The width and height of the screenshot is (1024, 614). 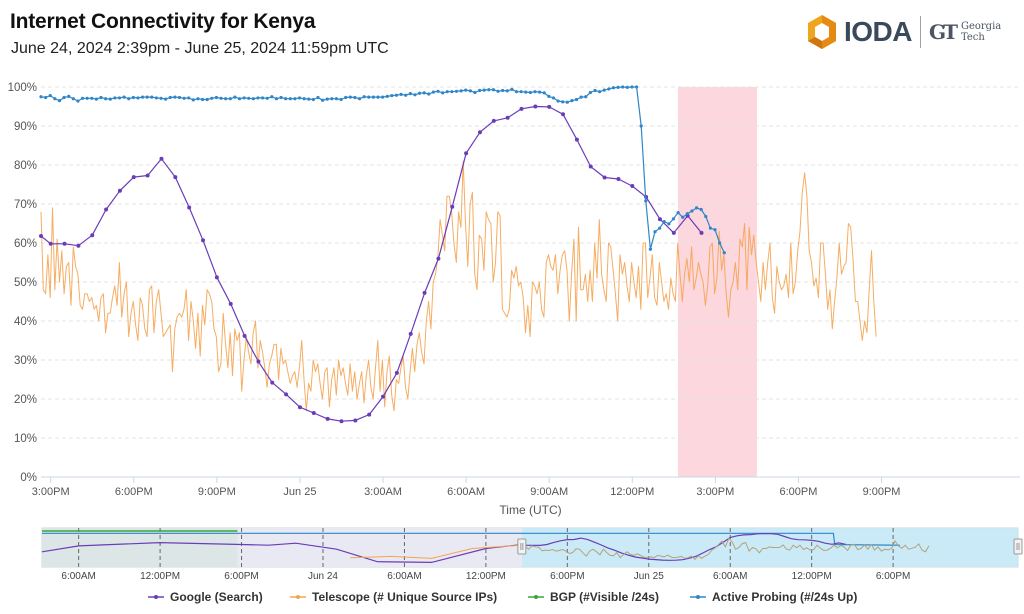 What do you see at coordinates (156, 597) in the screenshot?
I see `legend-symbol-marker` at bounding box center [156, 597].